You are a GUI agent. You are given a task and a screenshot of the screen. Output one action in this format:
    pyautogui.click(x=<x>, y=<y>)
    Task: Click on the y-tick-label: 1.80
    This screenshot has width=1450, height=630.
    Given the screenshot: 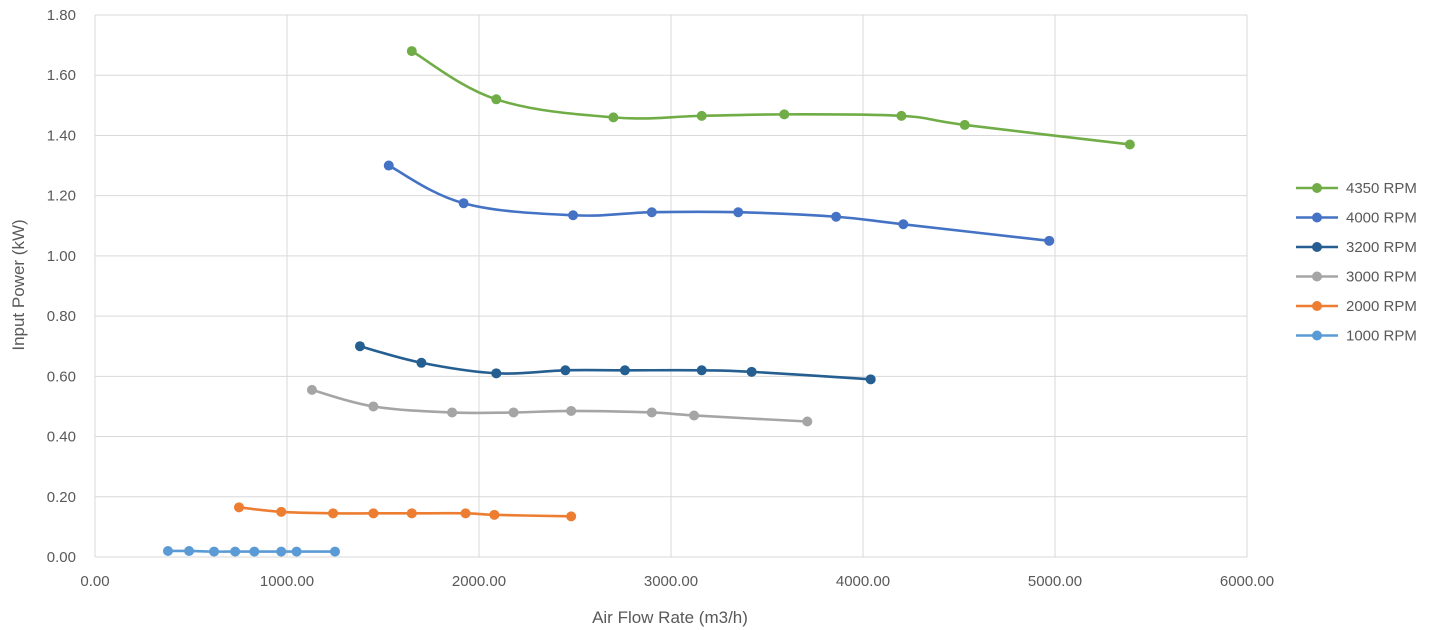 What is the action you would take?
    pyautogui.click(x=61, y=15)
    